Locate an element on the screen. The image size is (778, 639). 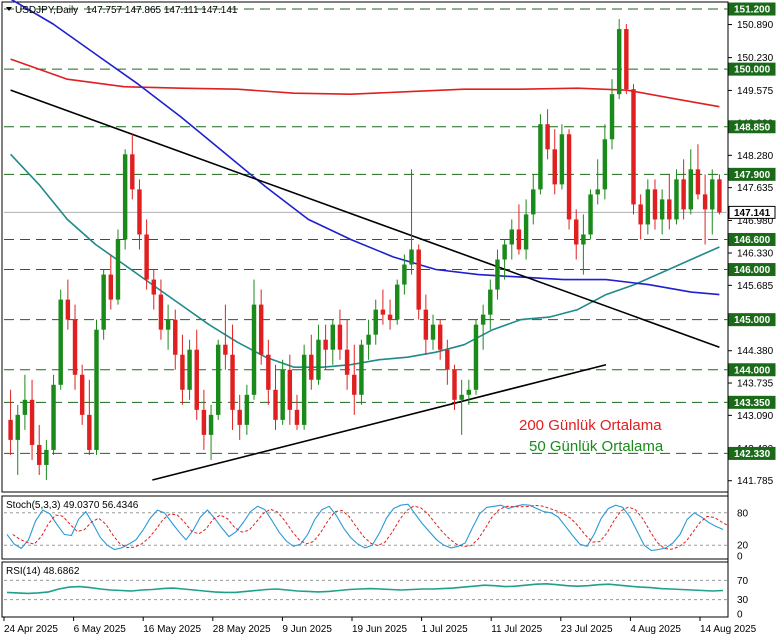
level-label: 147.141 is located at coordinates (752, 213).